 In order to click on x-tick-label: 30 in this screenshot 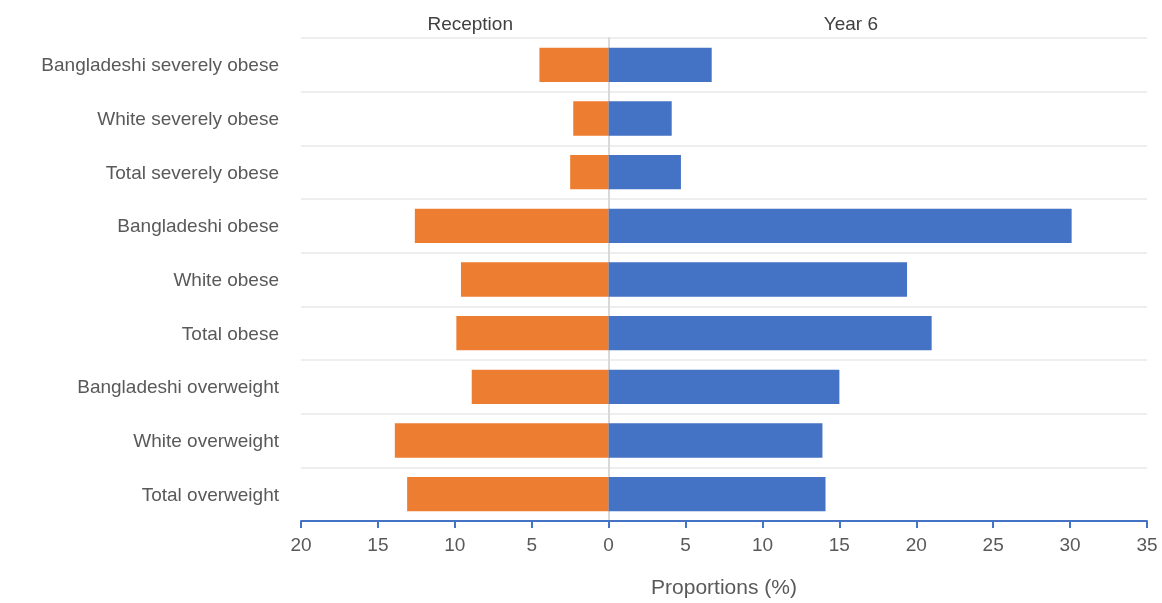, I will do `click(1070, 544)`.